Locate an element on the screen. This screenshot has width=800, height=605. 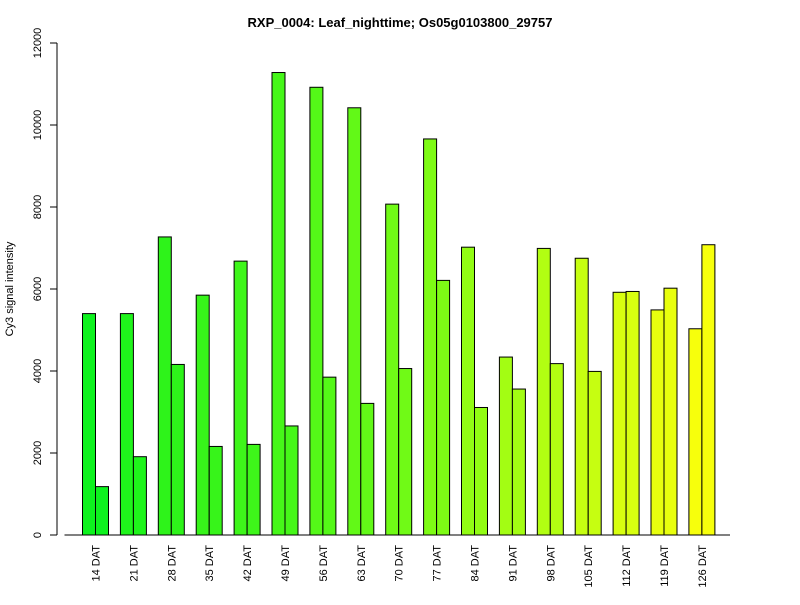
y-tick-label: 4000 is located at coordinates (38, 371).